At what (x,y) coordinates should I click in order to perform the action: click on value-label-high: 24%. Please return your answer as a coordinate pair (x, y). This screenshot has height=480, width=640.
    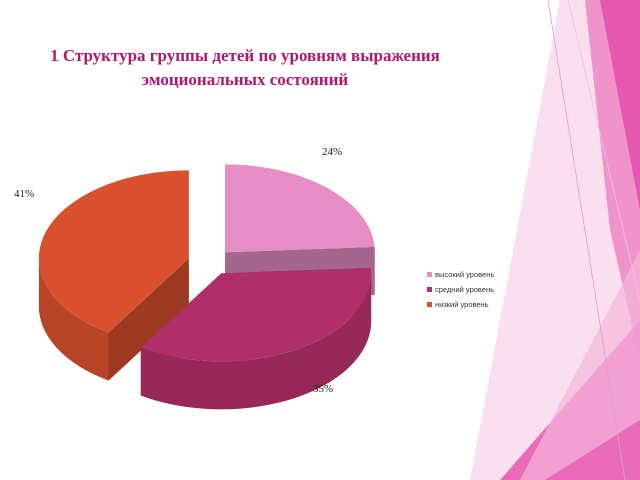
    Looking at the image, I should click on (332, 152).